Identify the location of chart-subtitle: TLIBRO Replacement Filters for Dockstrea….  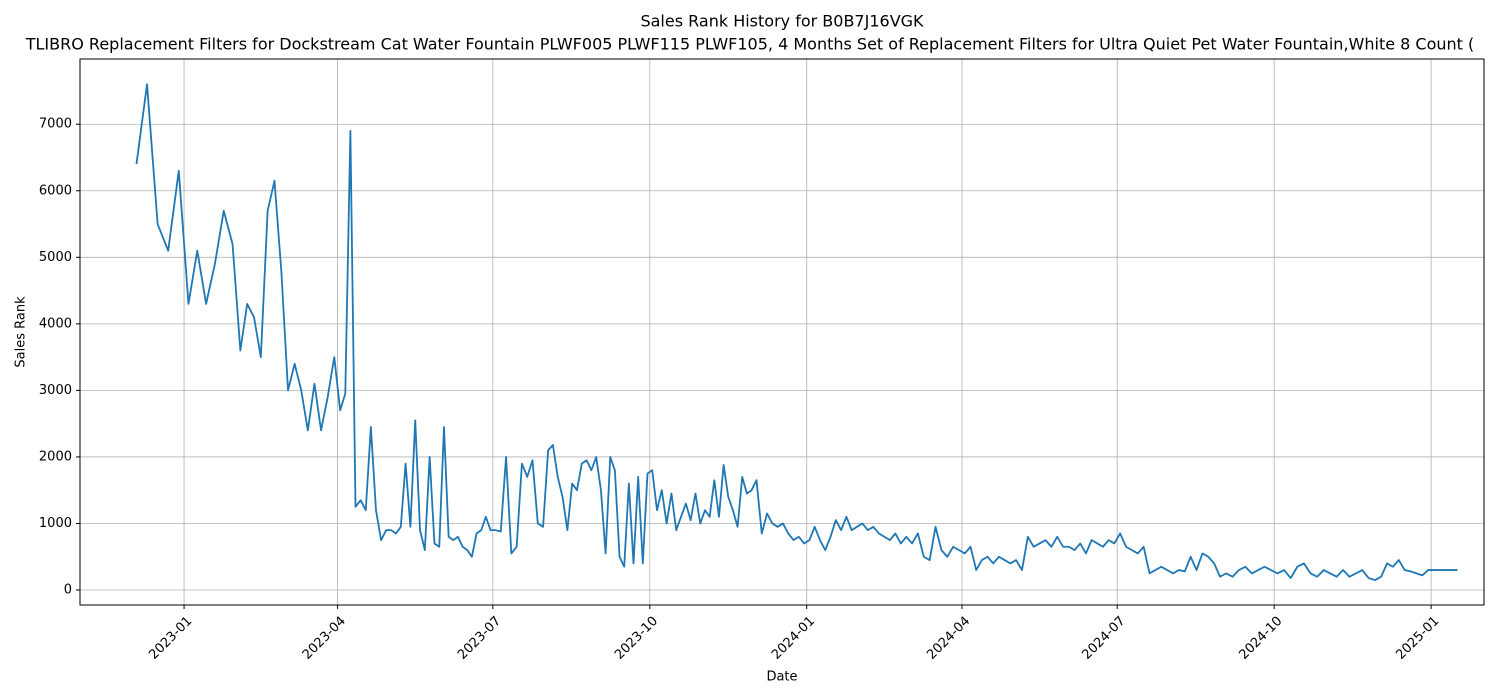
(750, 44).